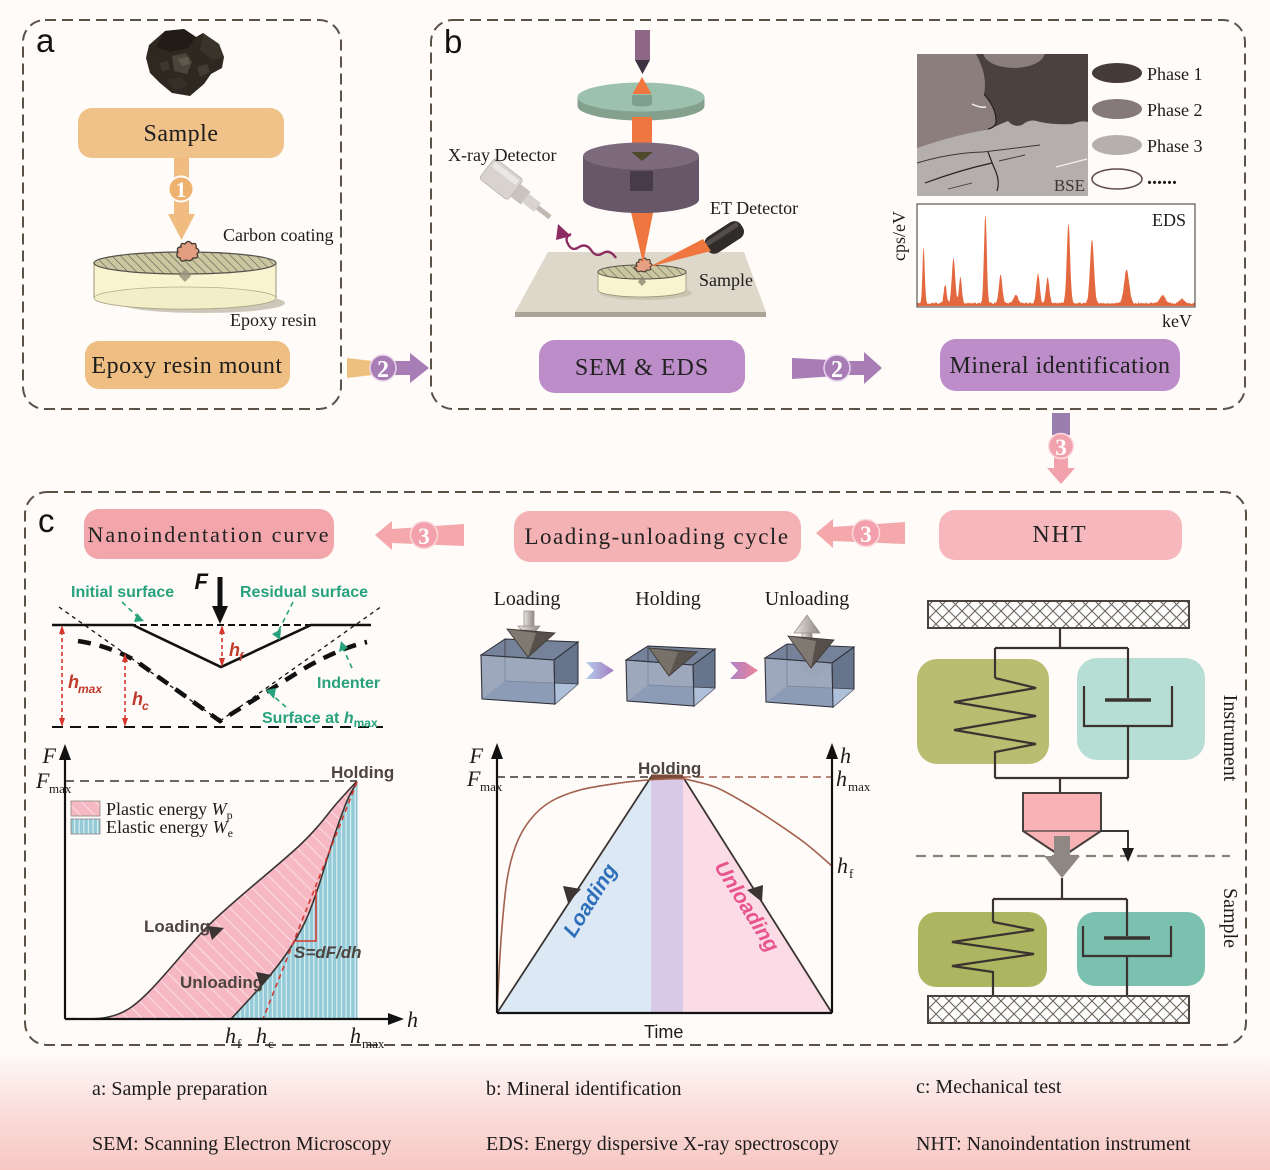 The width and height of the screenshot is (1270, 1170). What do you see at coordinates (181, 189) in the screenshot?
I see `svg-text: 1` at bounding box center [181, 189].